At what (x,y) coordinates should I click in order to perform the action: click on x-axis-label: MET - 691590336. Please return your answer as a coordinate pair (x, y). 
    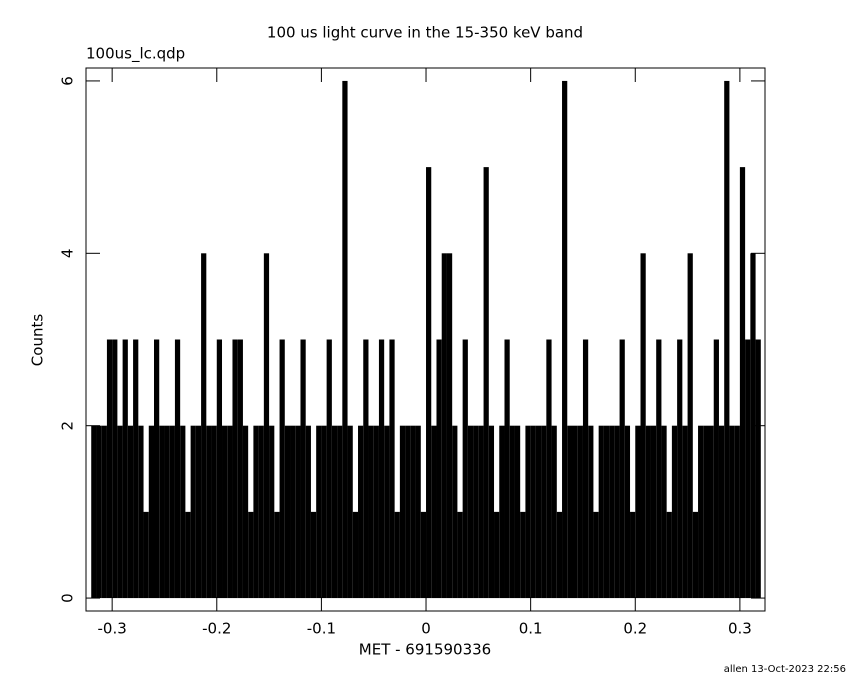
    Looking at the image, I should click on (425, 650).